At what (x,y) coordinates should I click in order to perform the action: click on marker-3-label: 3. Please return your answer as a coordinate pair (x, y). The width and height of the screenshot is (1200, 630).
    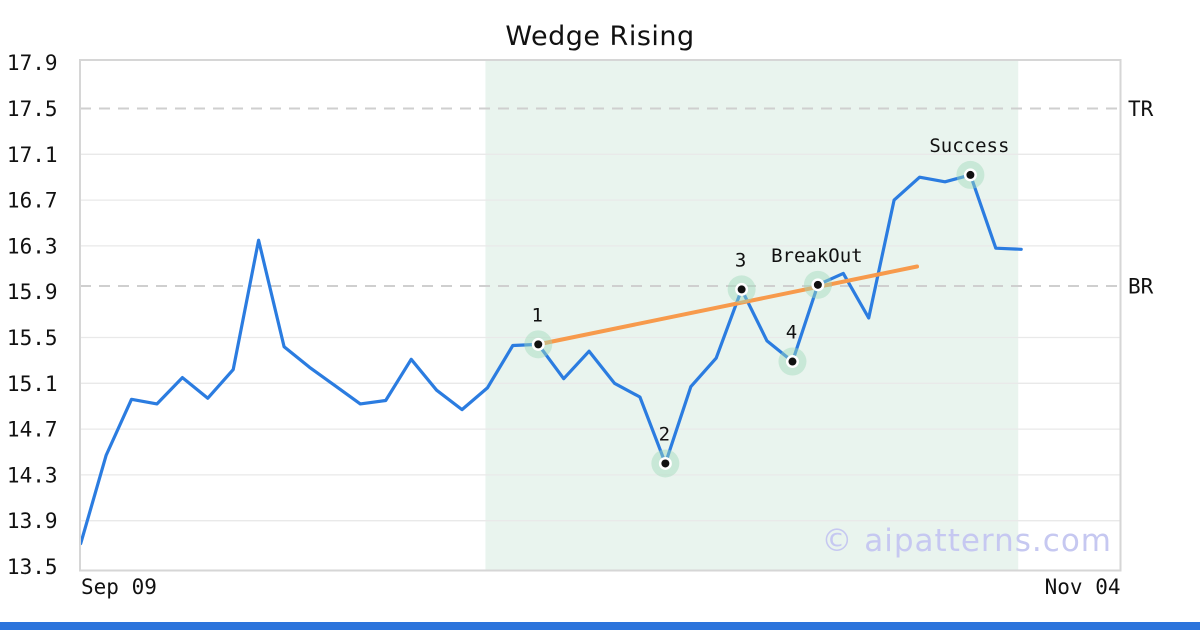
    Looking at the image, I should click on (740, 260).